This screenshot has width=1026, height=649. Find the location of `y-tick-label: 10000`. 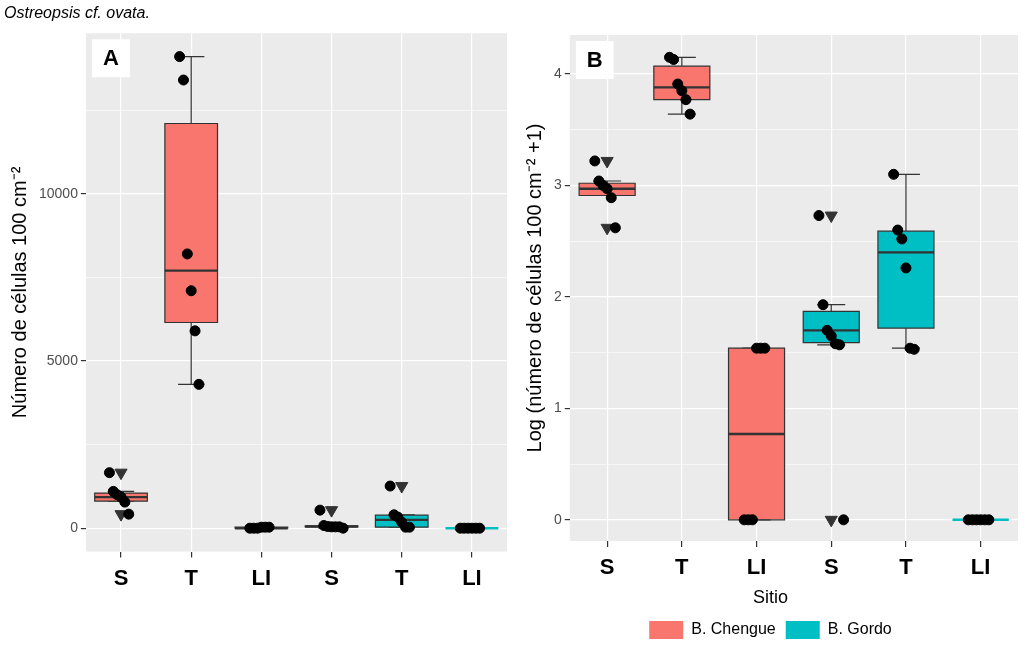

y-tick-label: 10000 is located at coordinates (58, 192).